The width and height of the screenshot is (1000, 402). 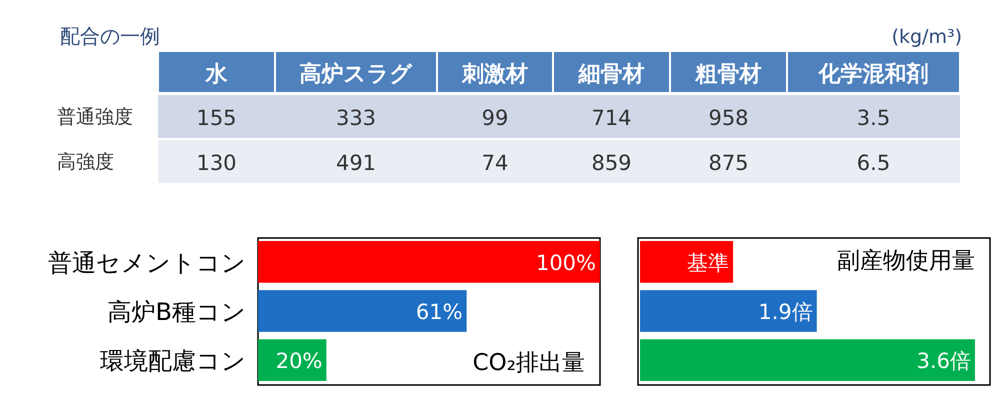 I want to click on chart-title: 配合の一例, so click(x=110, y=36).